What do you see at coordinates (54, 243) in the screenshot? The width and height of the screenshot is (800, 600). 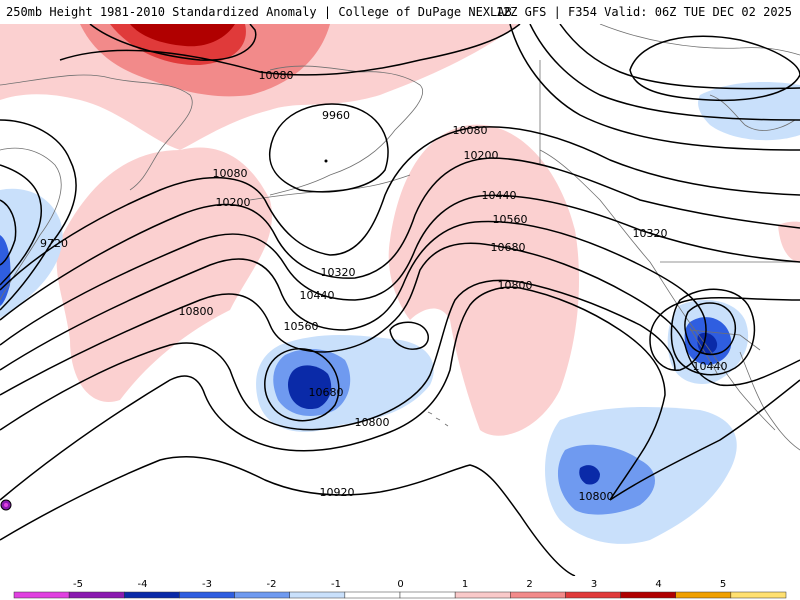 I see `contour-label: 9720` at bounding box center [54, 243].